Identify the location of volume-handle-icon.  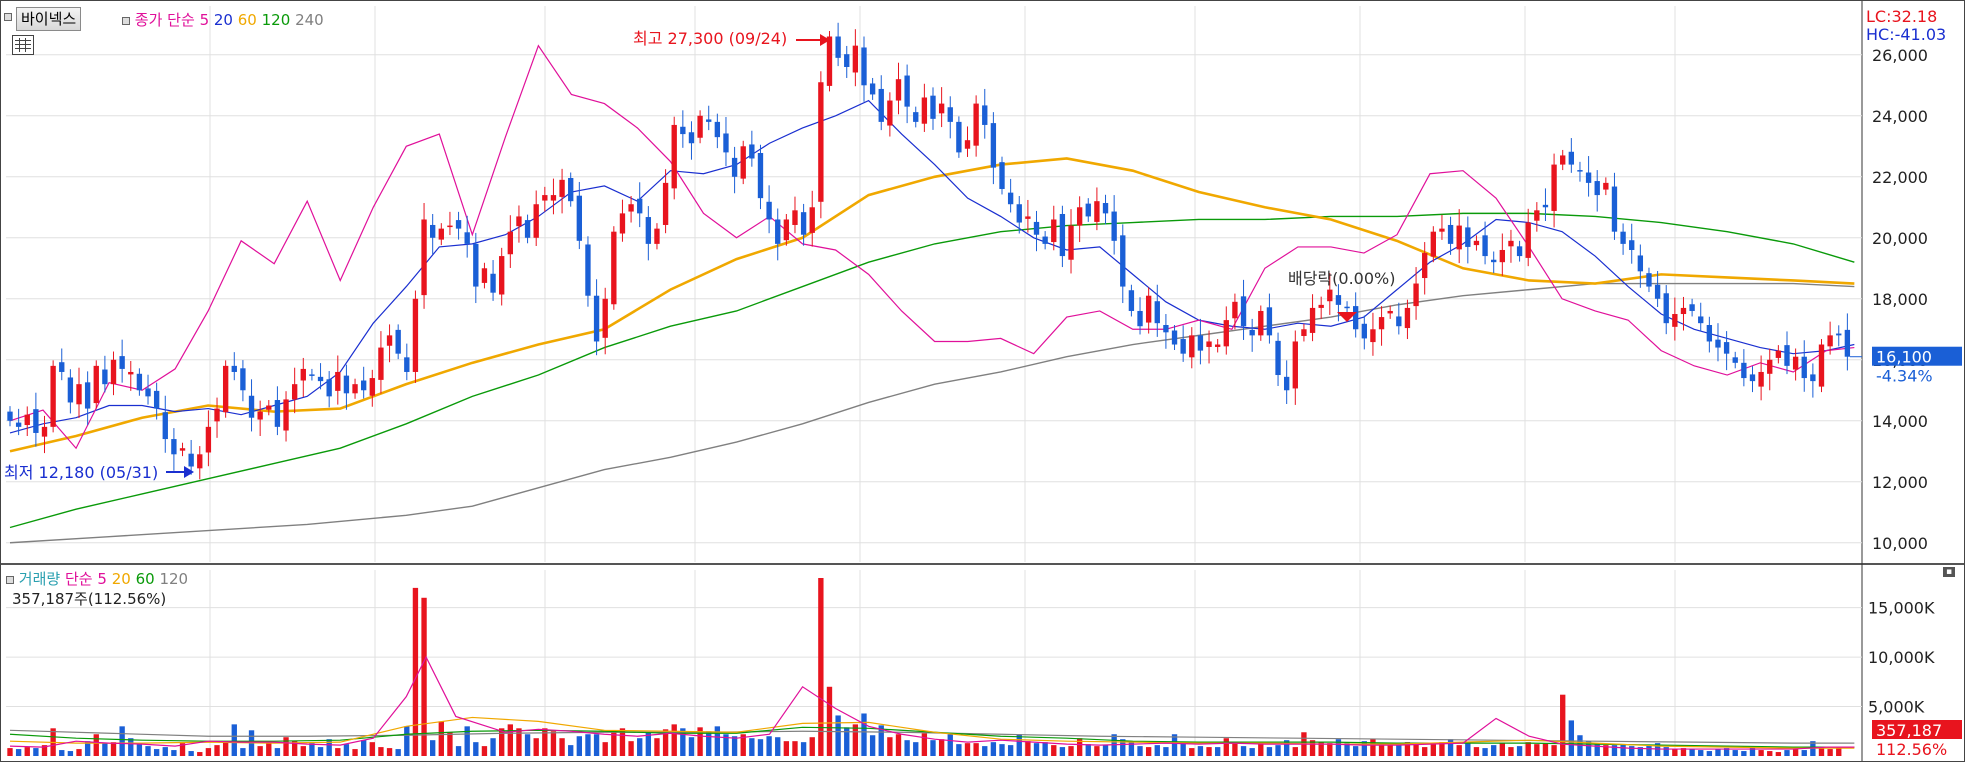
(10, 579).